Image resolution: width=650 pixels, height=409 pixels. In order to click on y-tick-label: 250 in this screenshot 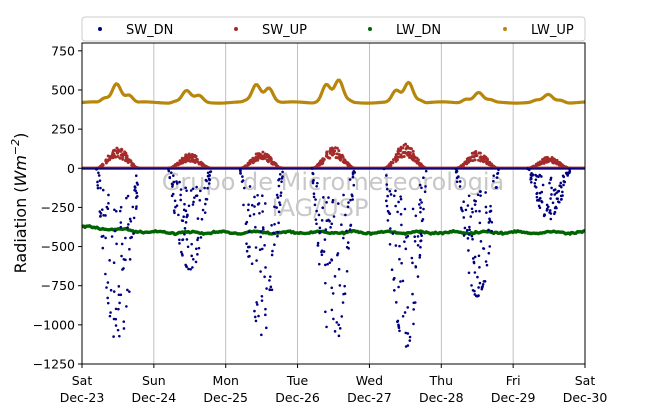, I will do `click(63, 129)`.